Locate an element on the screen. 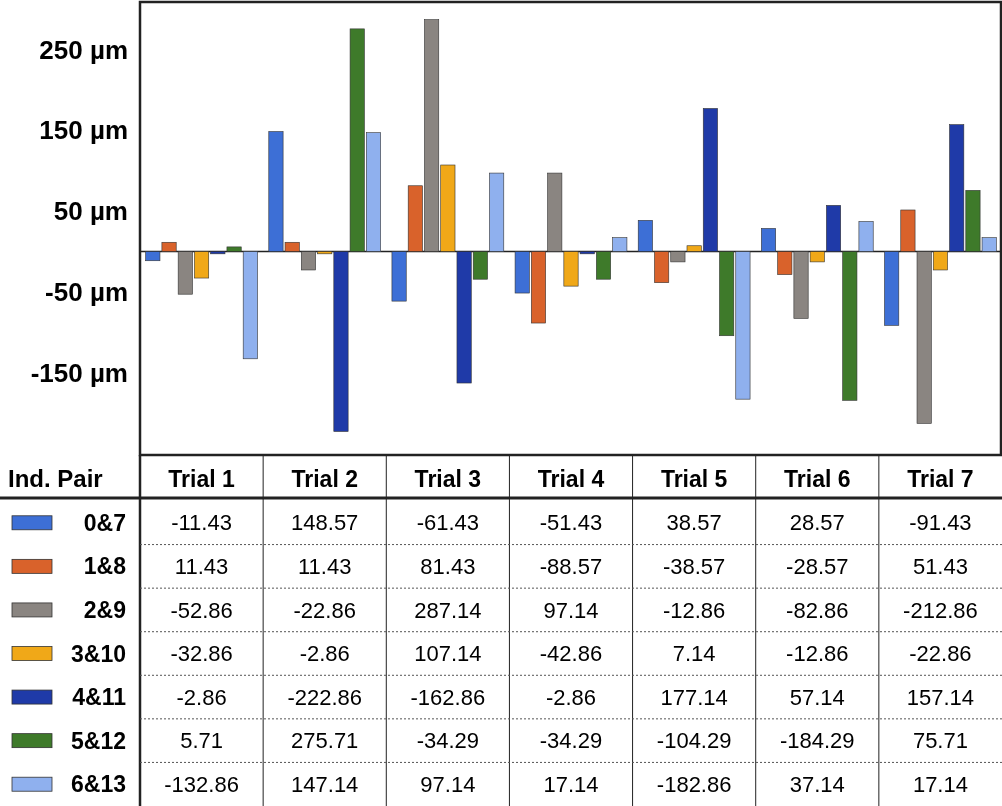 Image resolution: width=1002 pixels, height=806 pixels. y-tick-label: 250 µm is located at coordinates (83, 49).